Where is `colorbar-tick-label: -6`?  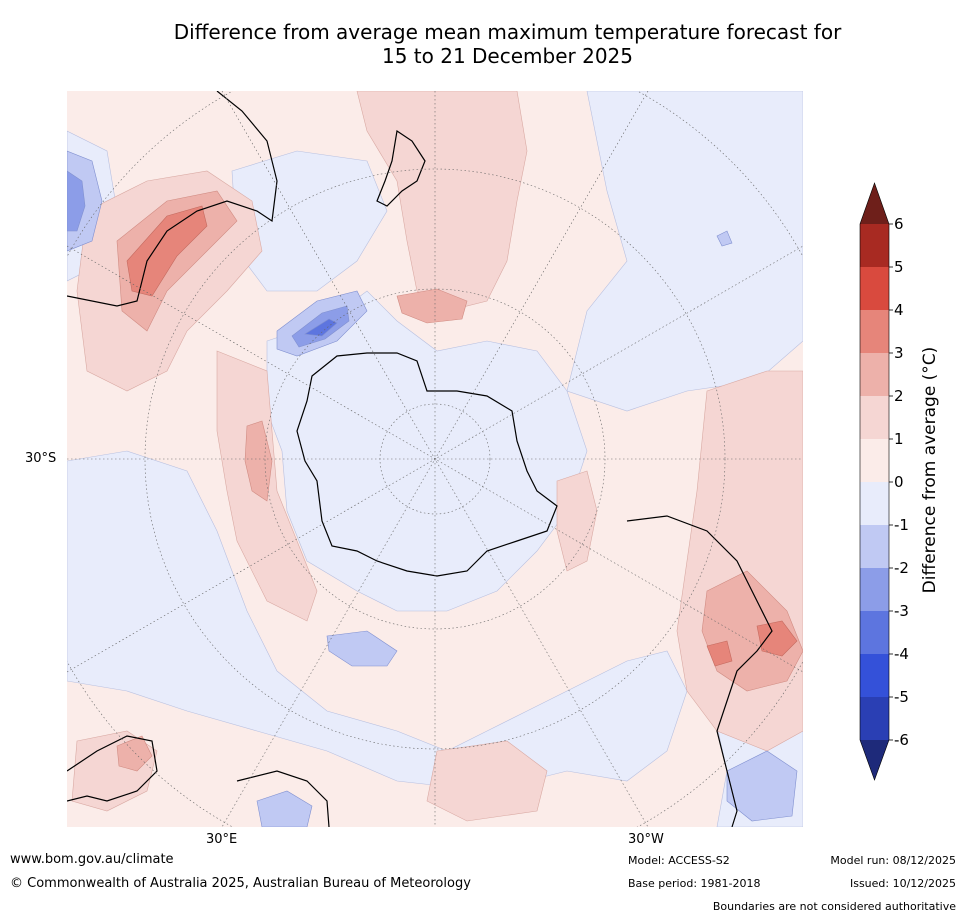 colorbar-tick-label: -6 is located at coordinates (901, 740).